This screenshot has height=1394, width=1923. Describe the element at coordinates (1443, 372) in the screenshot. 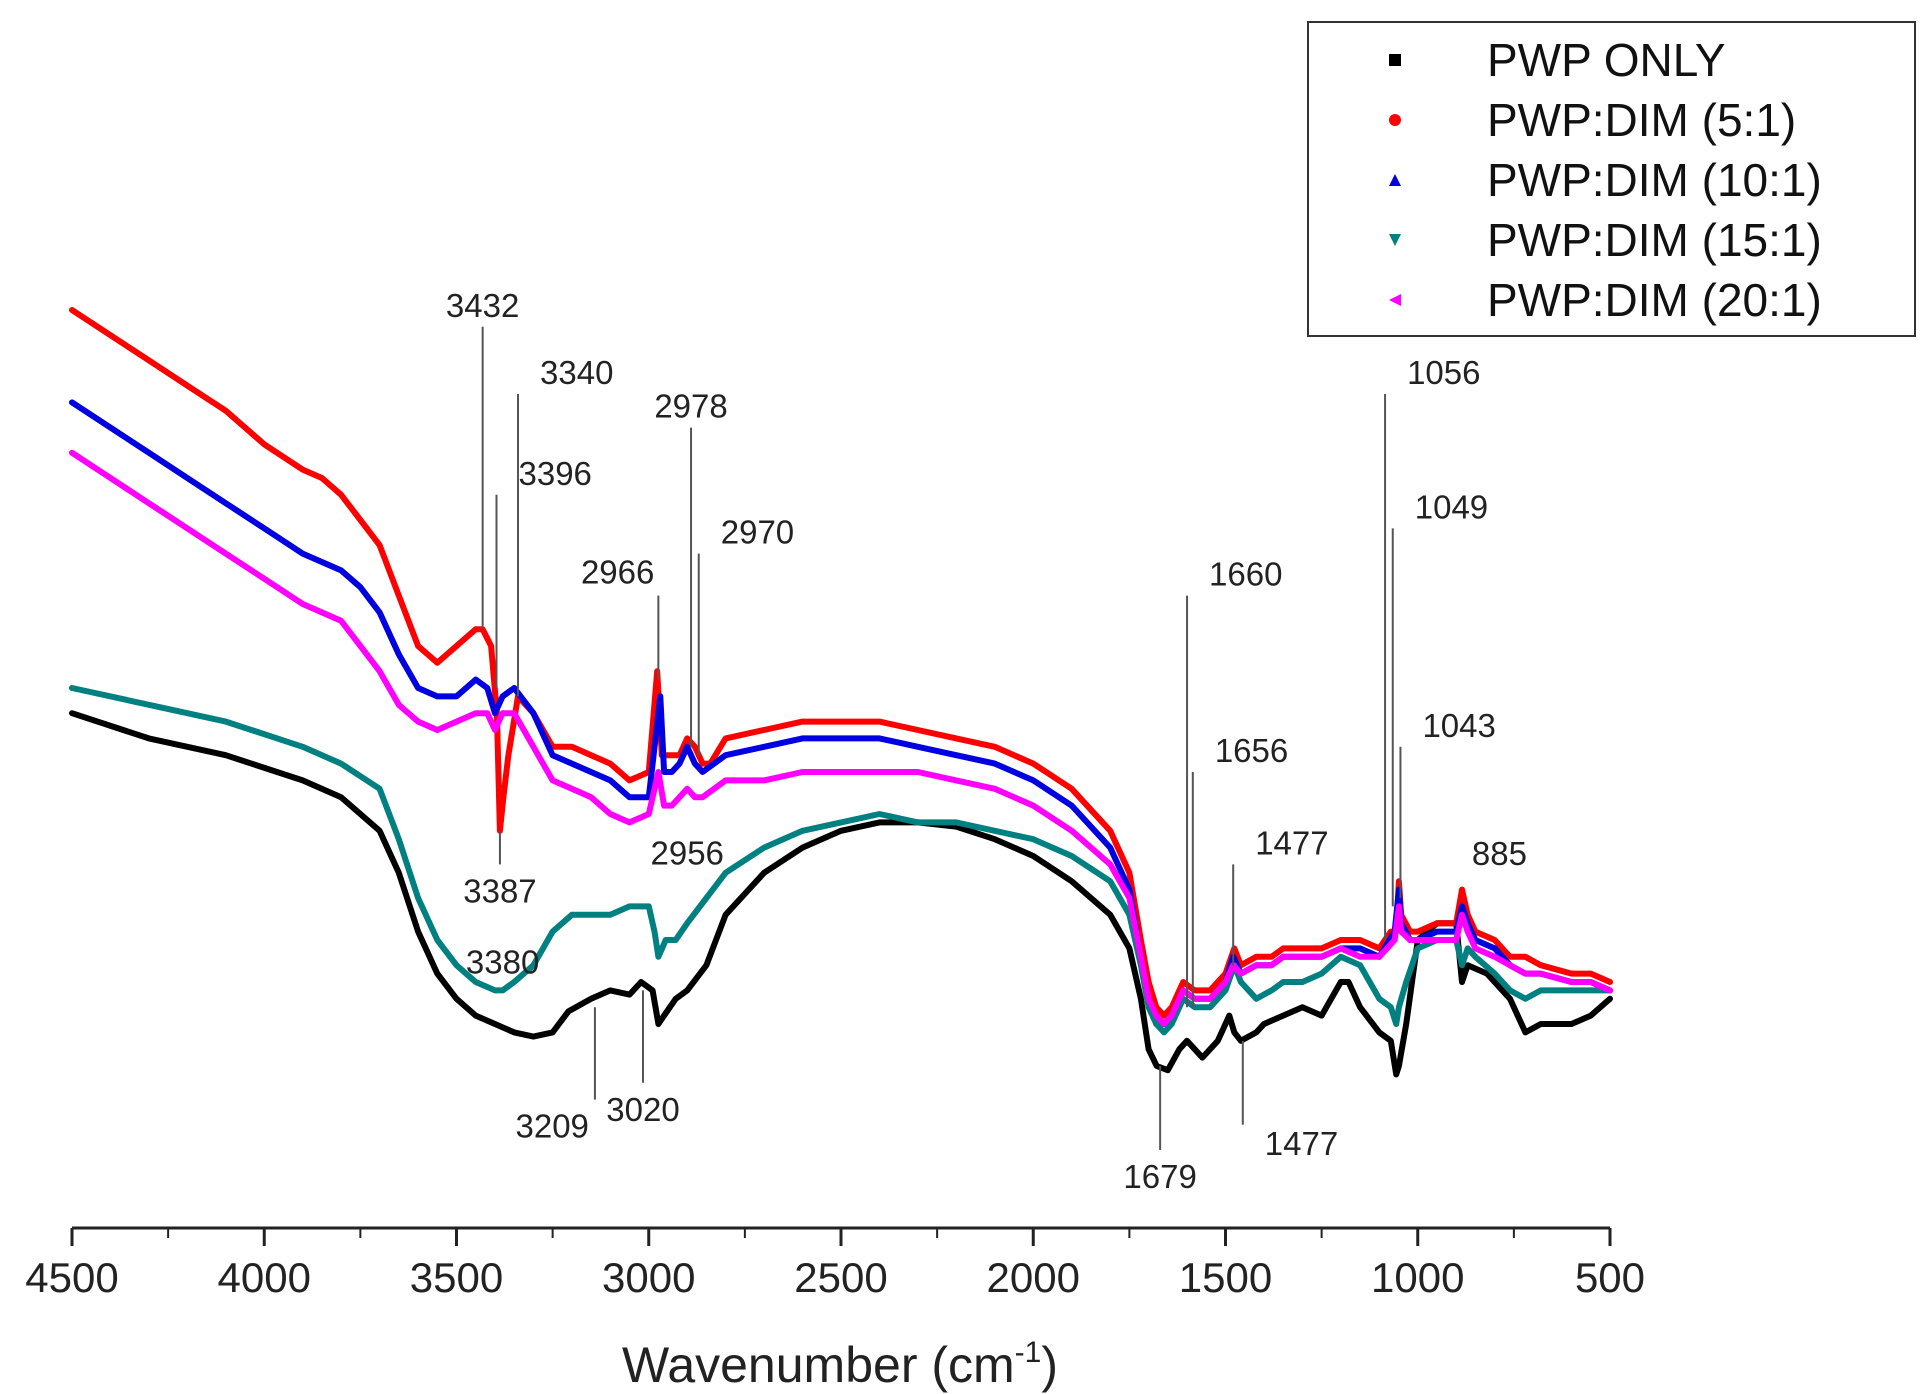

I see `peak-label-1056: 1056` at that location.